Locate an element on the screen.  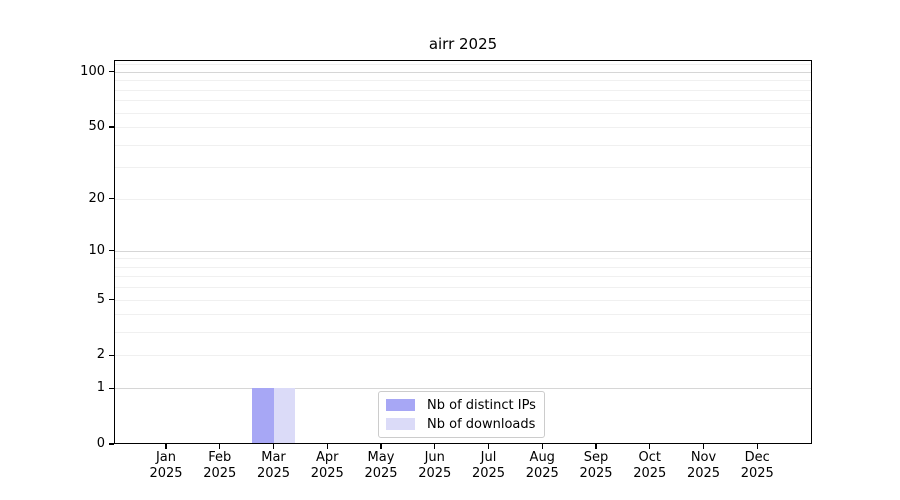
legend-swatch-downloads is located at coordinates (400, 424).